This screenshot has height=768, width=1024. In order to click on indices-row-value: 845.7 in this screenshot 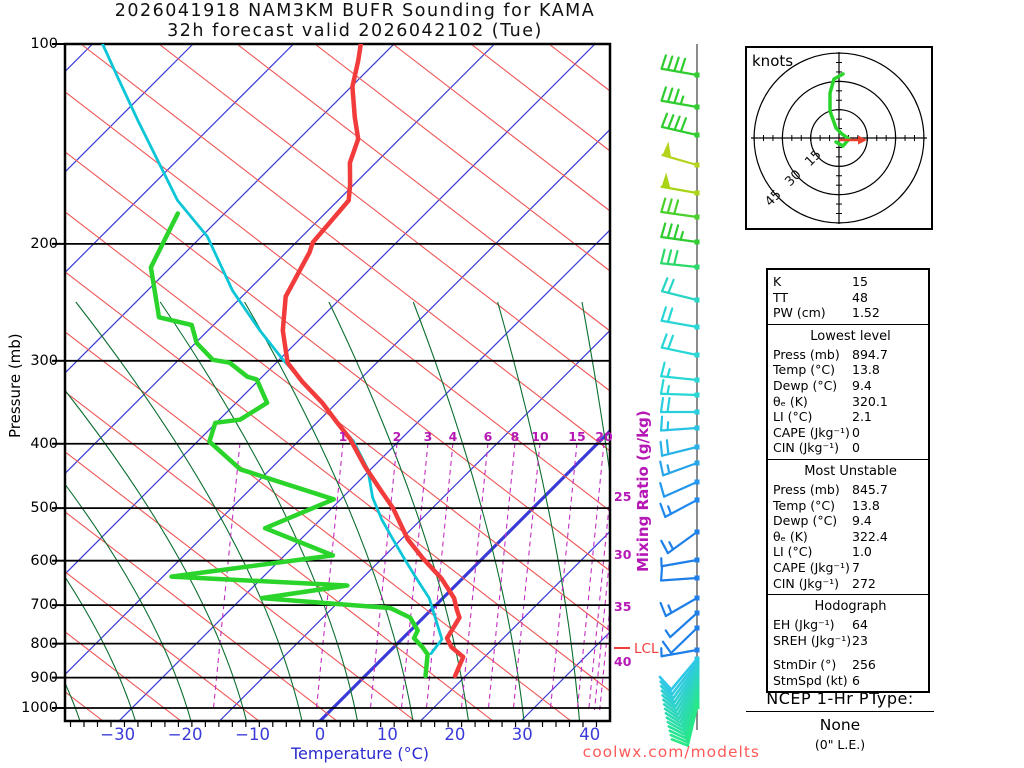, I will do `click(870, 489)`.